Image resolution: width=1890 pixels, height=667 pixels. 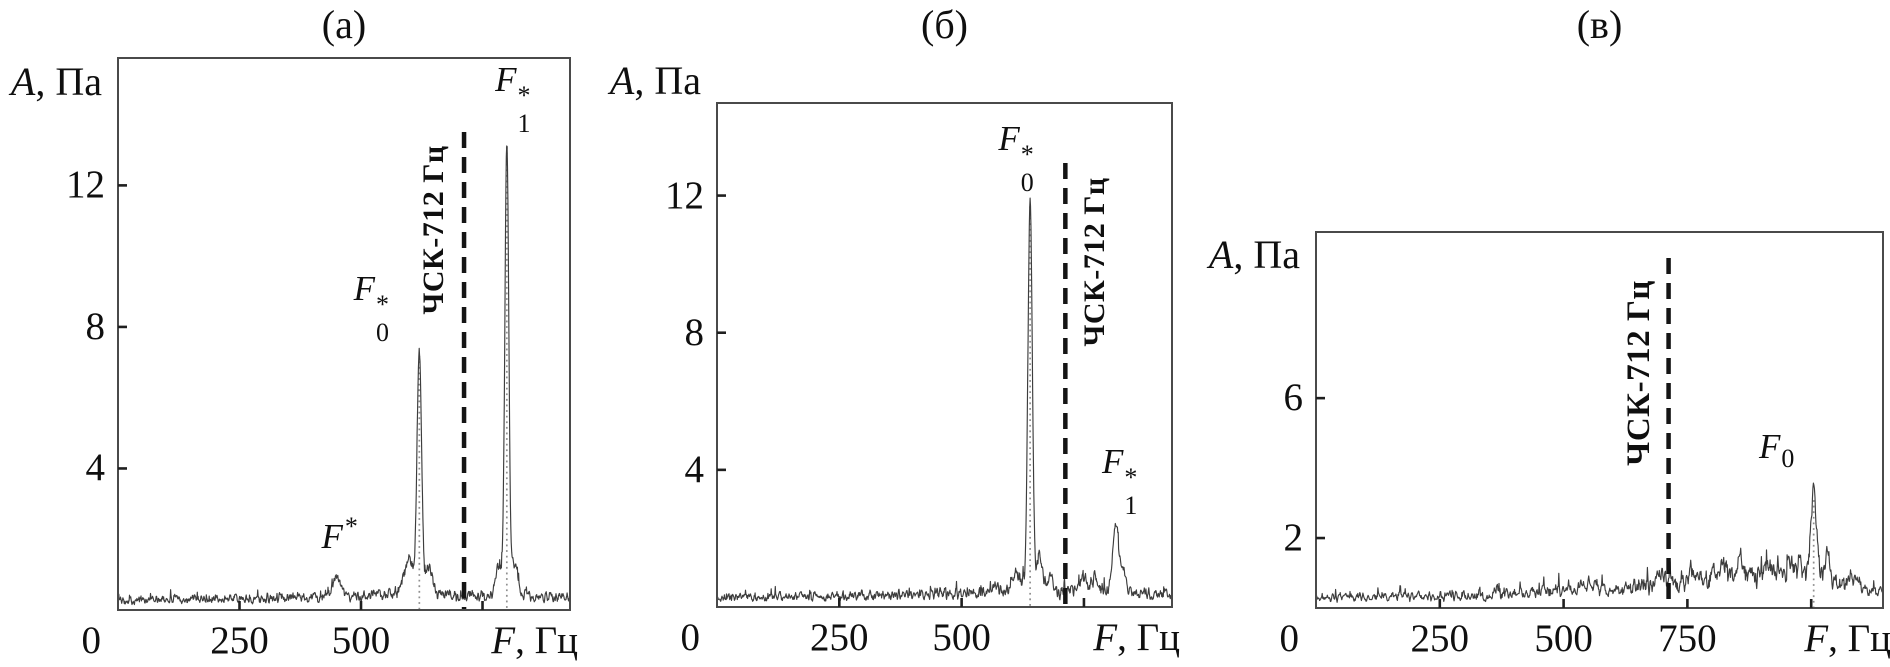 I want to click on panel-title: (а), so click(x=344, y=24).